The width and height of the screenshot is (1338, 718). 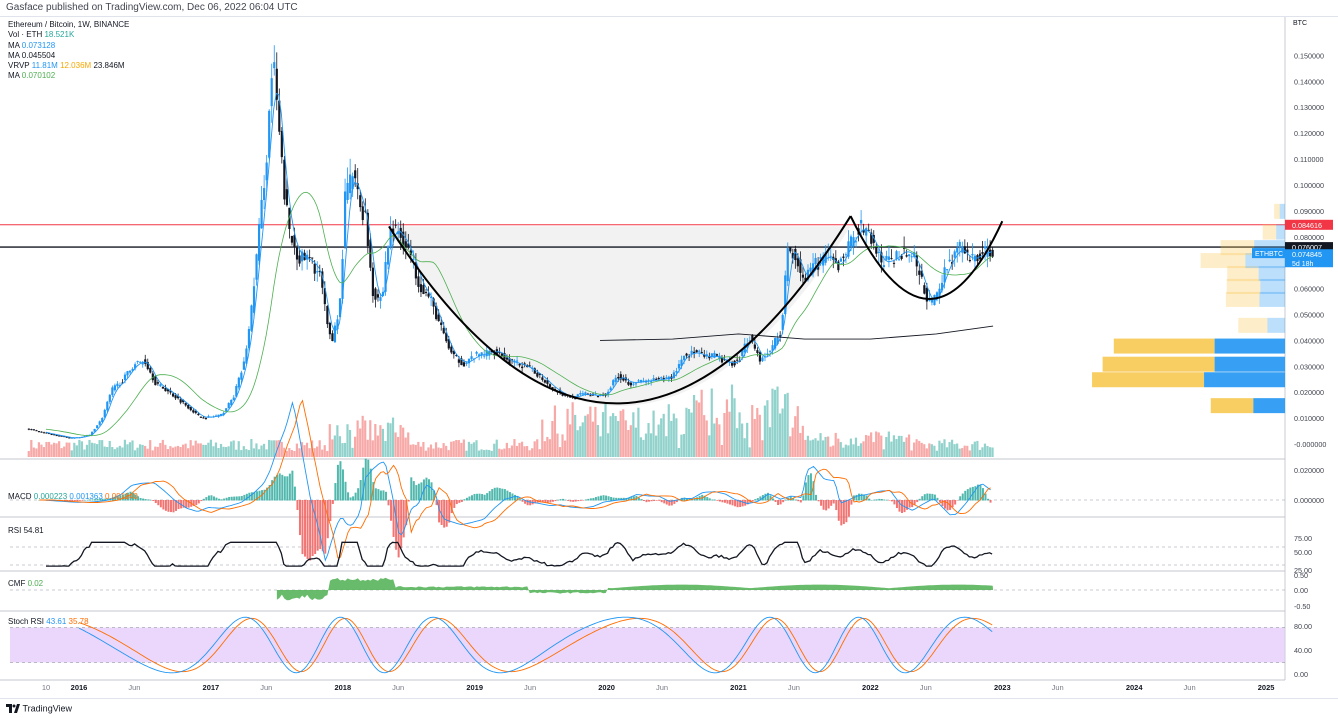 I want to click on macd-legend: MACD 0.000223 0.001363 0.001140, so click(x=73, y=496).